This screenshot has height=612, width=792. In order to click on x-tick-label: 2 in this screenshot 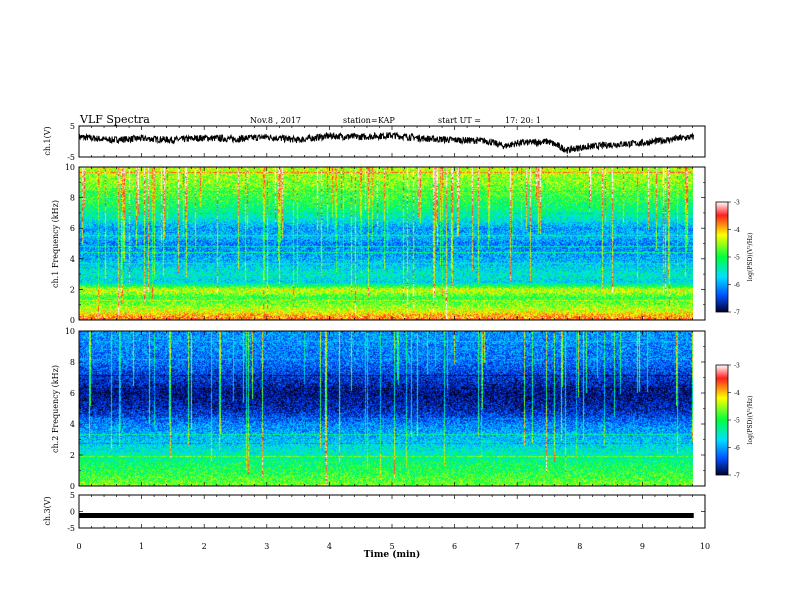, I will do `click(204, 546)`.